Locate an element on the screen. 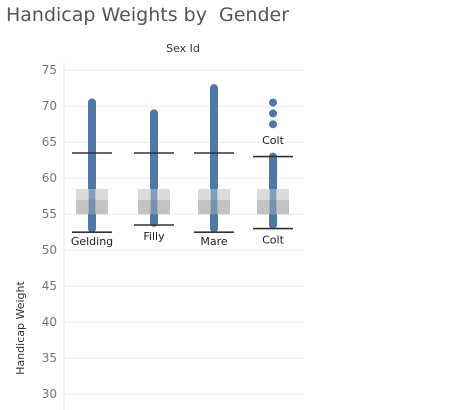  column-header: Sex Id is located at coordinates (183, 48).